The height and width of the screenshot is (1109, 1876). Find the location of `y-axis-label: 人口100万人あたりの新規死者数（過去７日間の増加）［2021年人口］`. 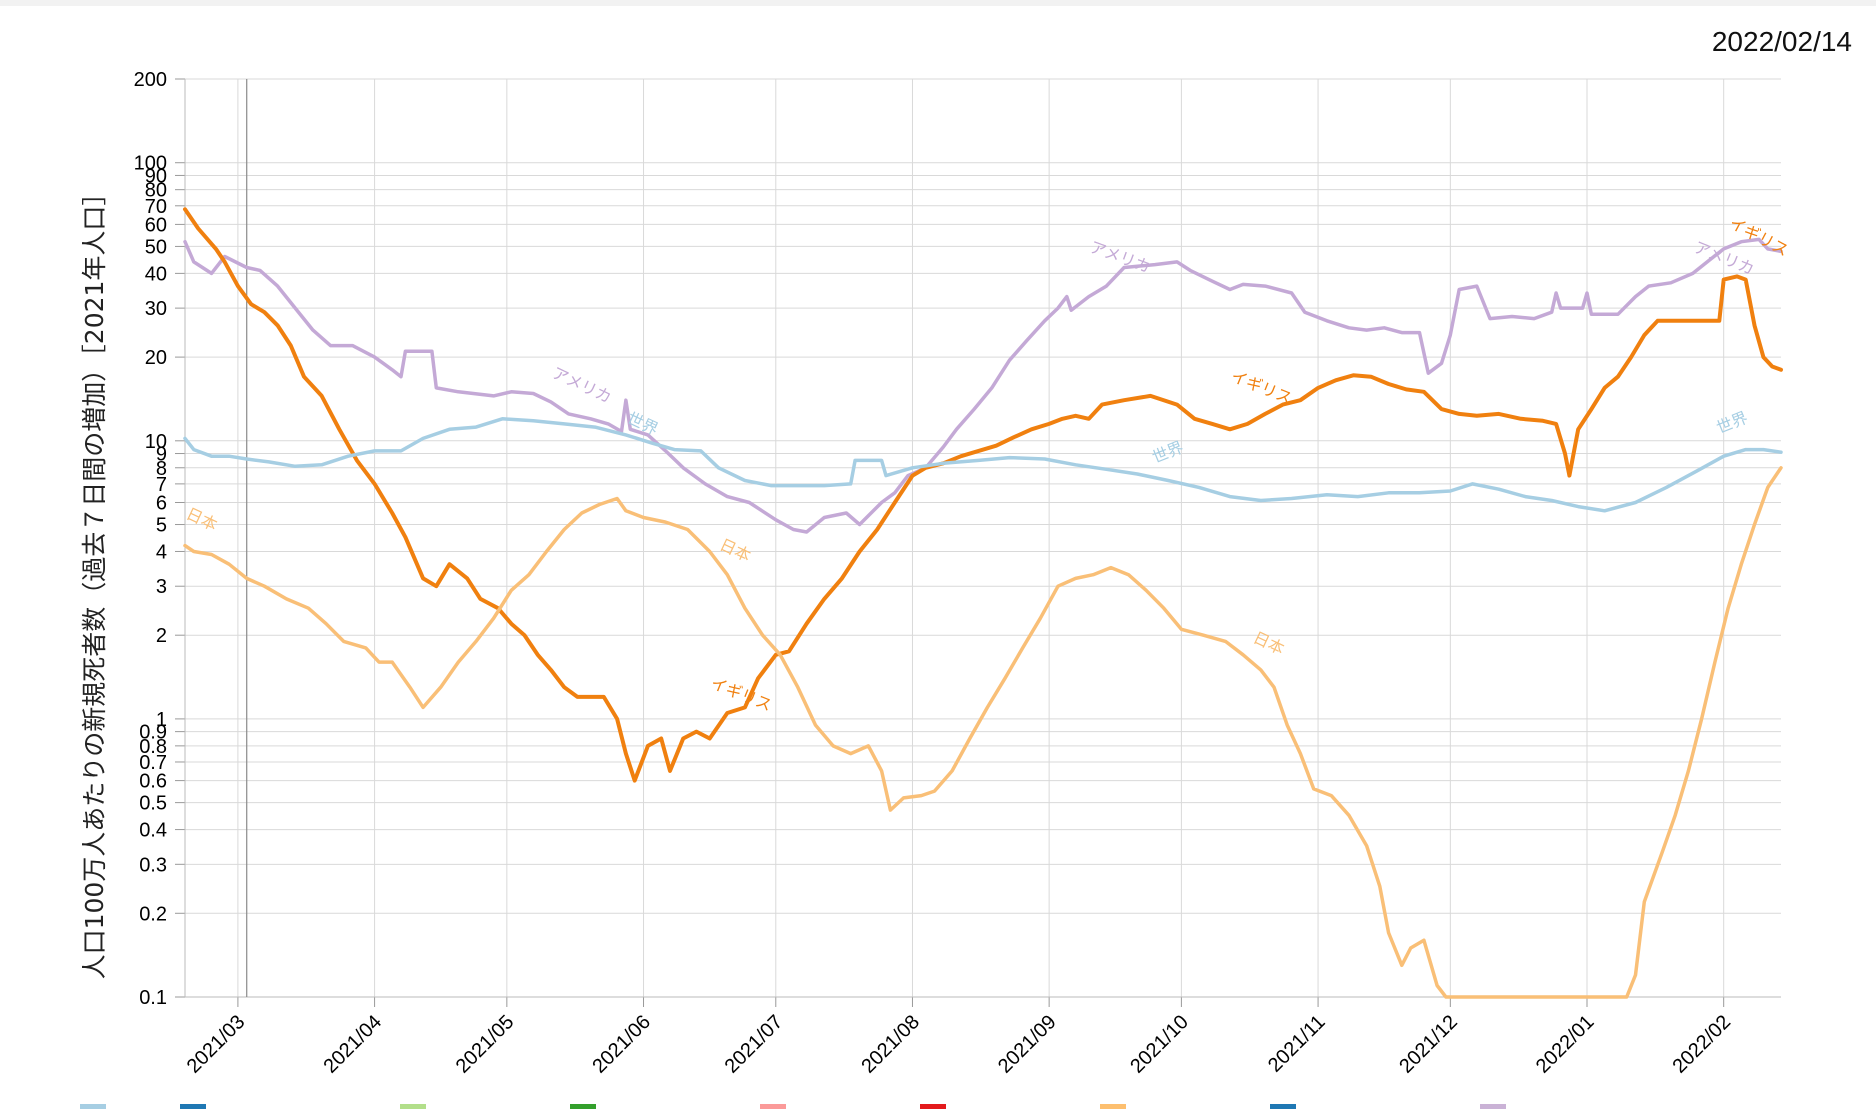

y-axis-label: 人口100万人あたりの新規死者数（過去７日間の増加）［2021年人口］ is located at coordinates (94, 580).